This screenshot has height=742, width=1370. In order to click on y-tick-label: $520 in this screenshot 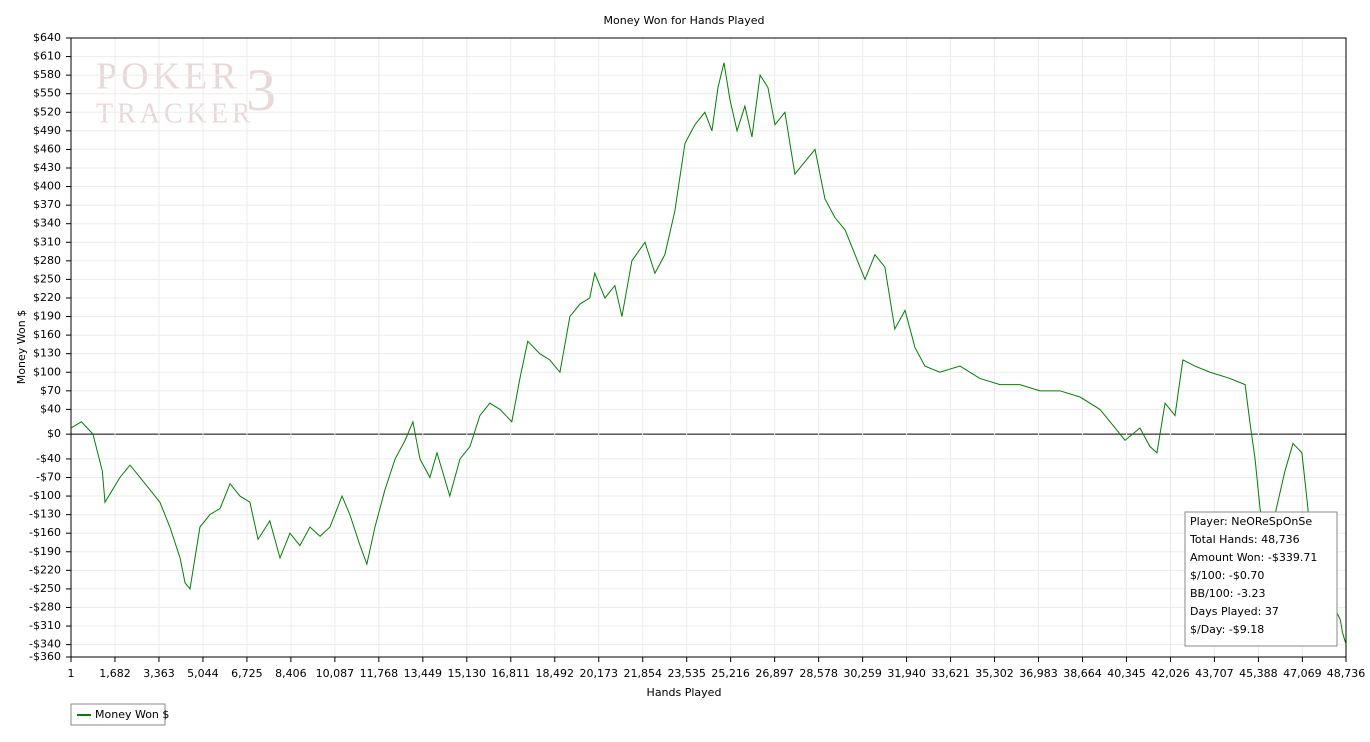, I will do `click(47, 111)`.